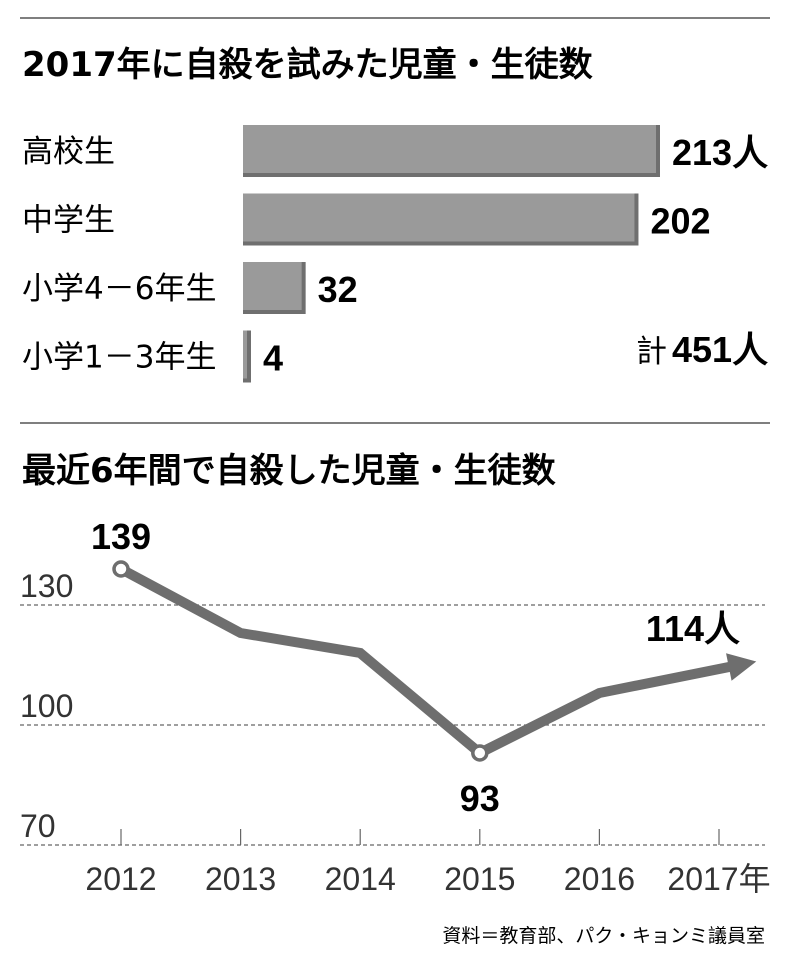  Describe the element at coordinates (603, 936) in the screenshot. I see `source-note: 資料＝教育部、パク・キョンミ議員室` at that location.